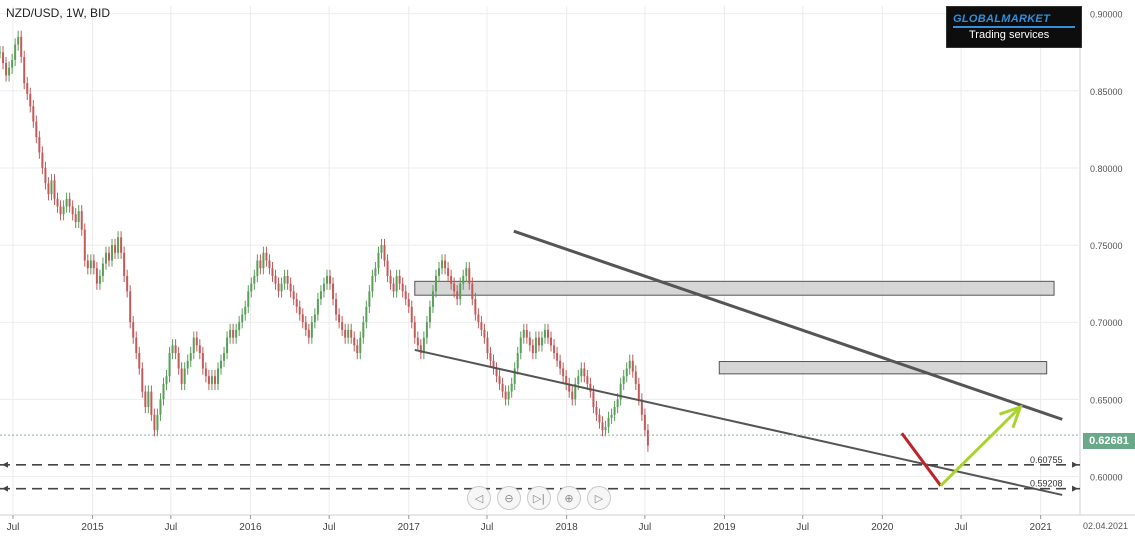 This screenshot has height=541, width=1135. Describe the element at coordinates (599, 498) in the screenshot. I see `scroll-right-icon: ▷` at that location.